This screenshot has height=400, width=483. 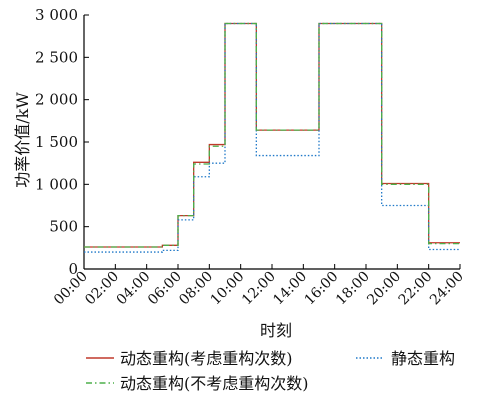 What do you see at coordinates (56, 100) in the screenshot?
I see `y-tick-label: 2 000` at bounding box center [56, 100].